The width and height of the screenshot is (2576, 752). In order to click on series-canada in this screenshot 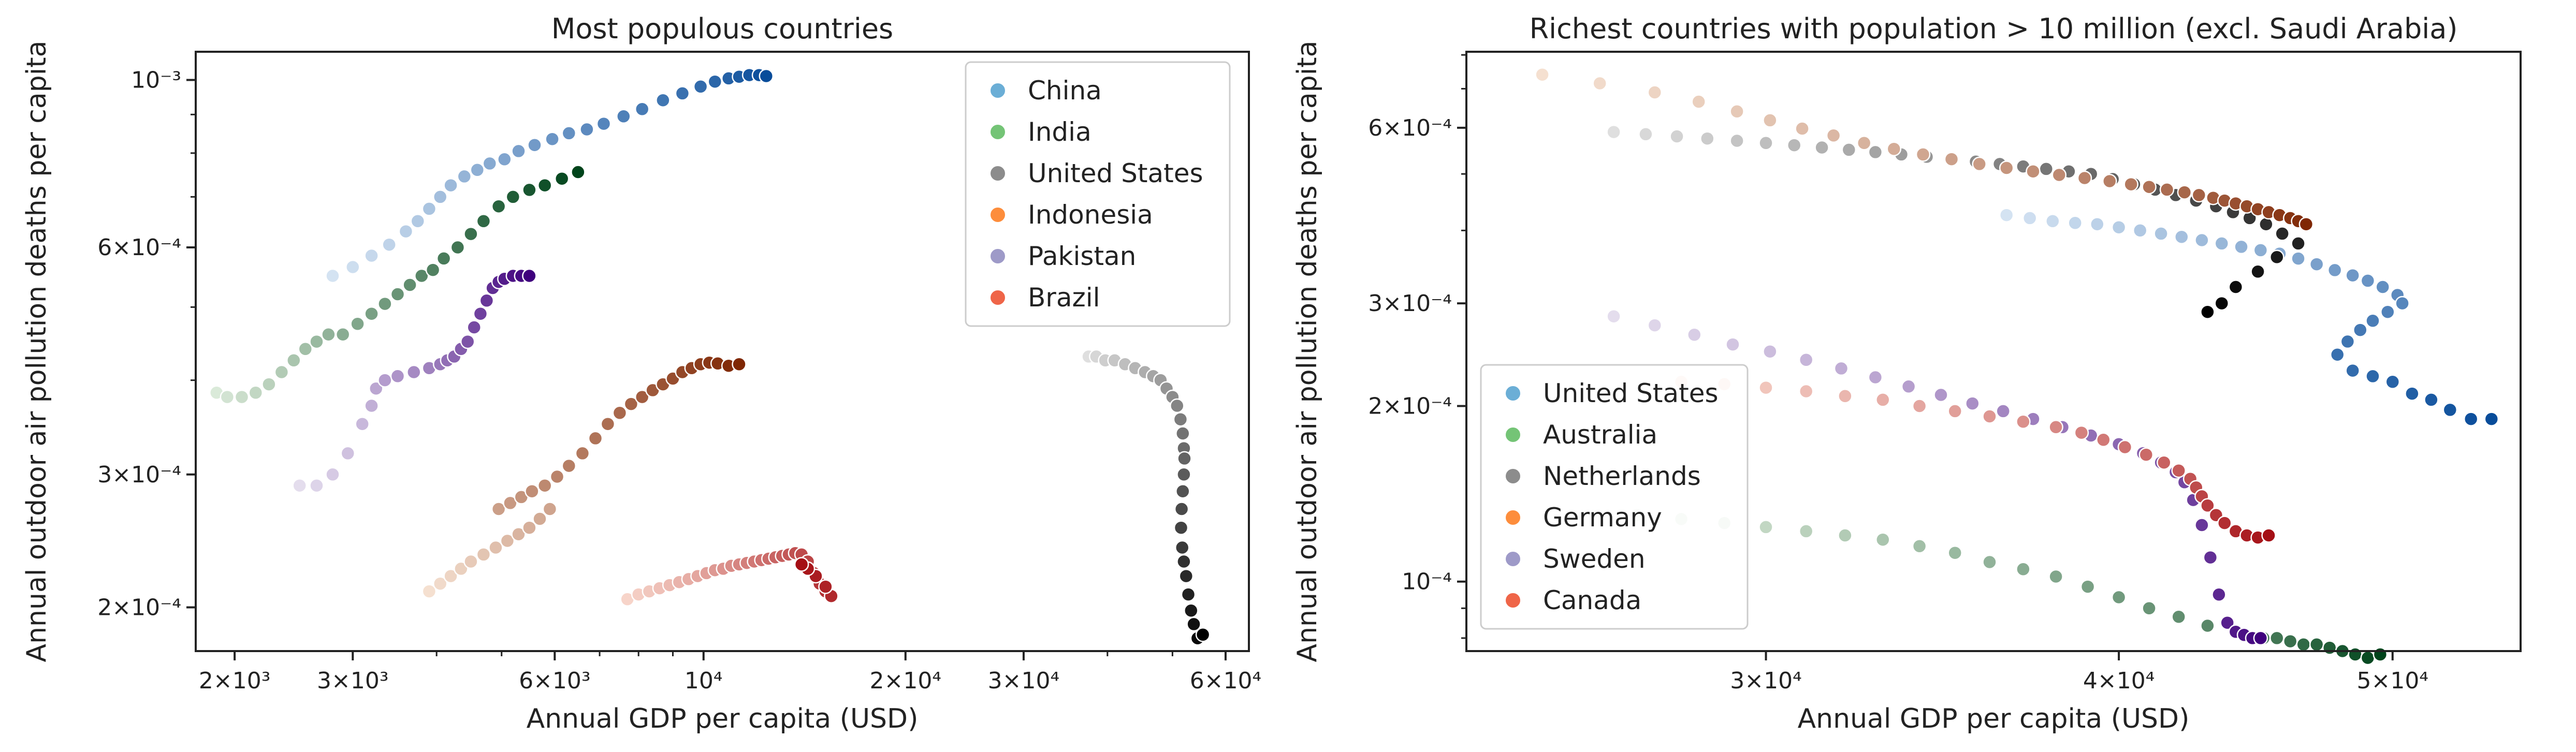, I will do `click(1975, 459)`.